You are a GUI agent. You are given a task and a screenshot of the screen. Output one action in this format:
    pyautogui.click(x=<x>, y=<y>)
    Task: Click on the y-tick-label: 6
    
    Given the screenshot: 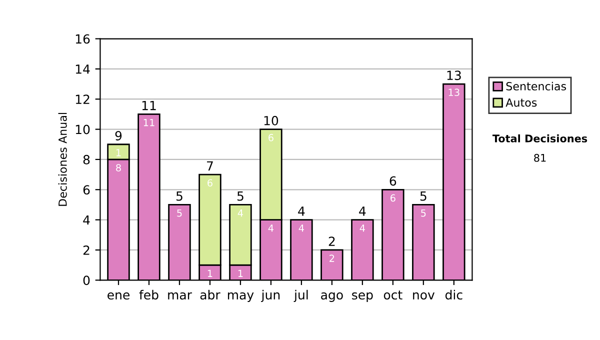 What is the action you would take?
    pyautogui.click(x=86, y=190)
    